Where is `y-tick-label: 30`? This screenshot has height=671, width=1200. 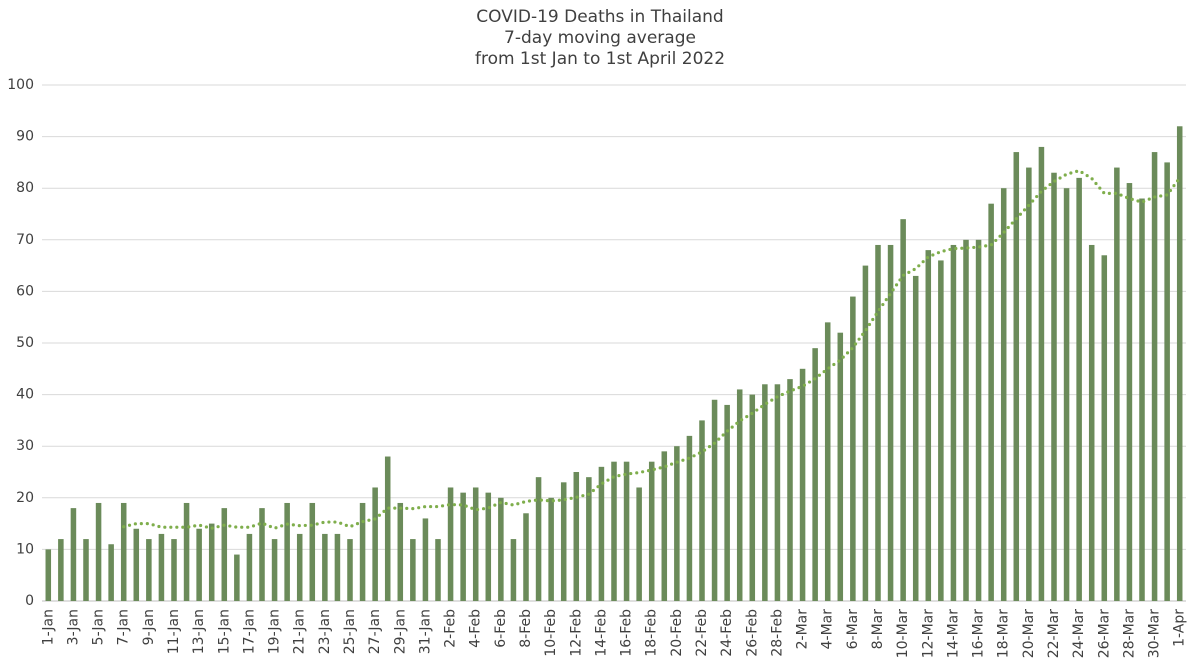
y-tick-label: 30 is located at coordinates (25, 446).